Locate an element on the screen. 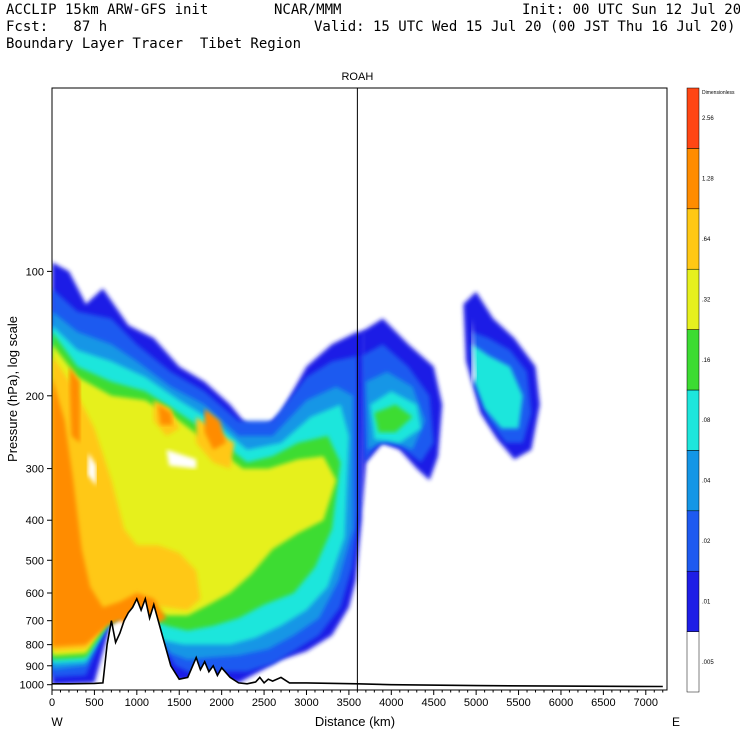 The height and width of the screenshot is (740, 740). terrain is located at coordinates (357, 643).